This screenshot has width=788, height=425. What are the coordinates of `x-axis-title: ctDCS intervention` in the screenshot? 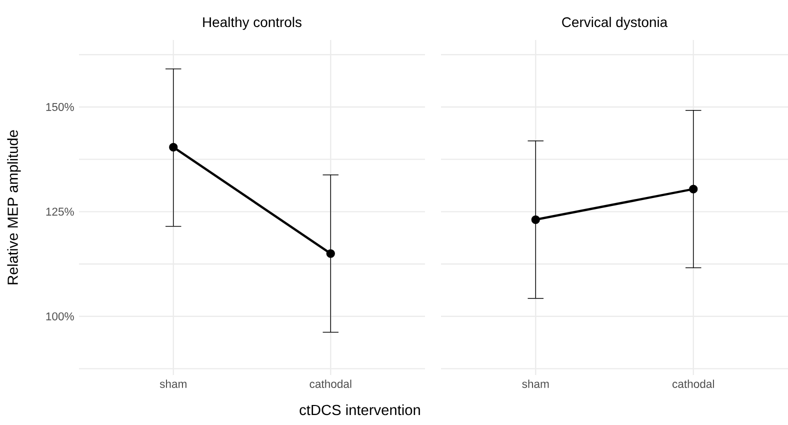 It's located at (360, 410).